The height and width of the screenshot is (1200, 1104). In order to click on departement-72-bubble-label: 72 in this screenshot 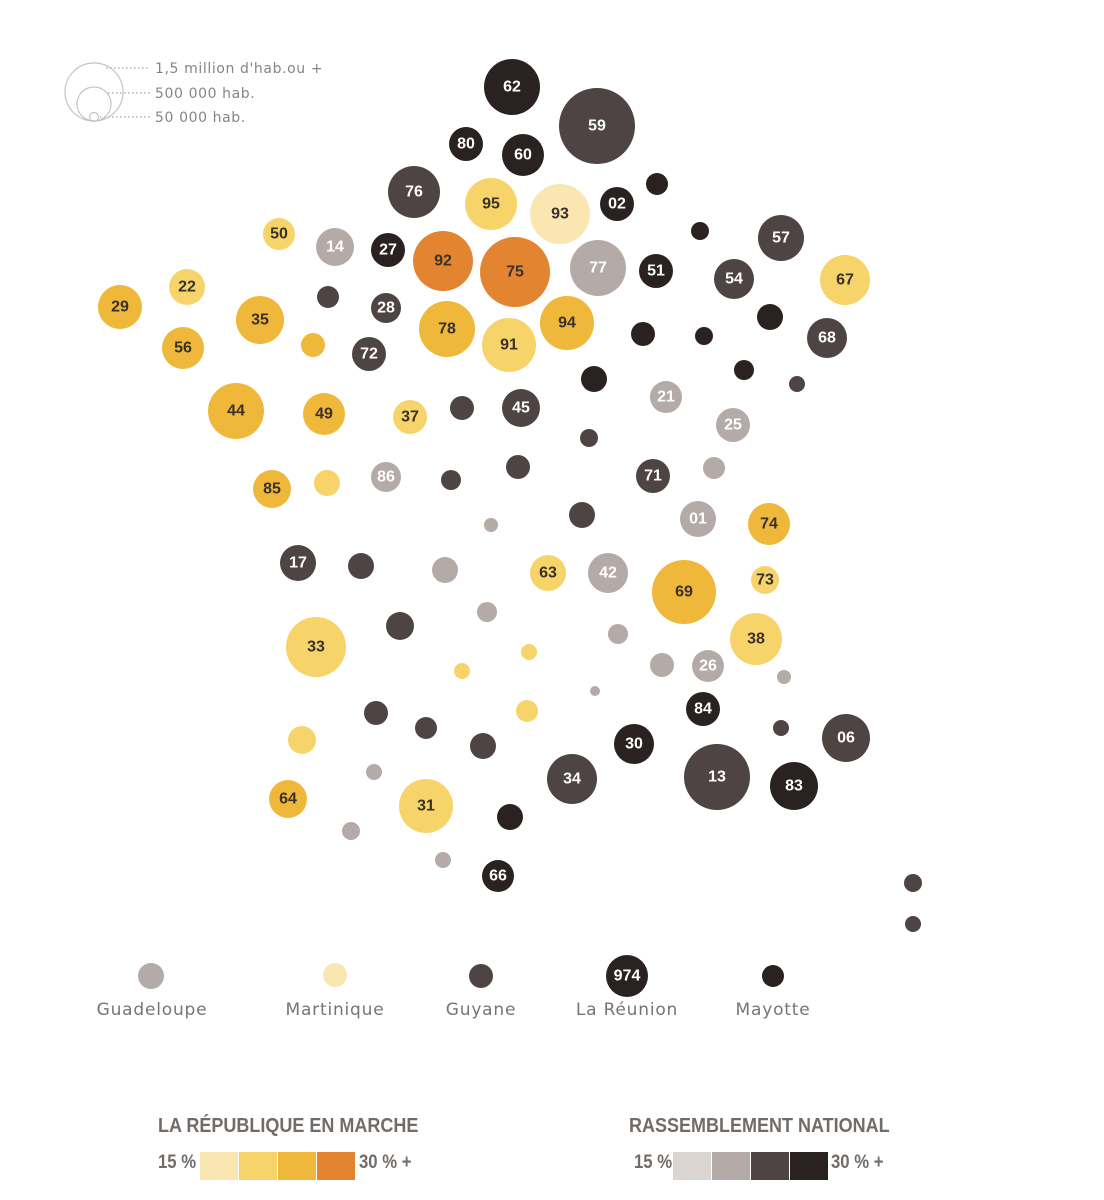, I will do `click(369, 354)`.